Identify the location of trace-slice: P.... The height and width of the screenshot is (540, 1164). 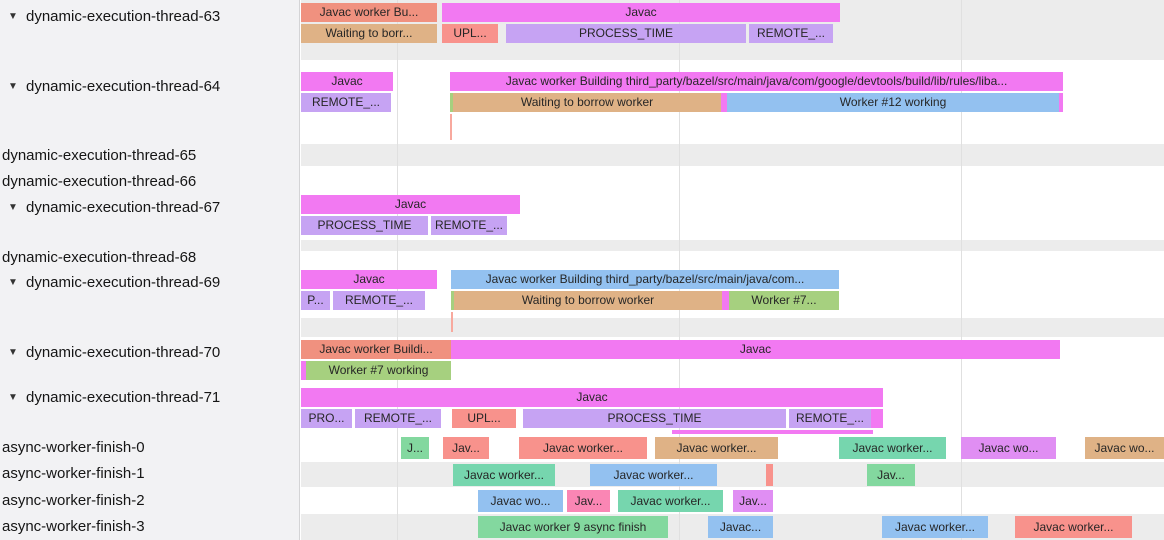
(315, 300).